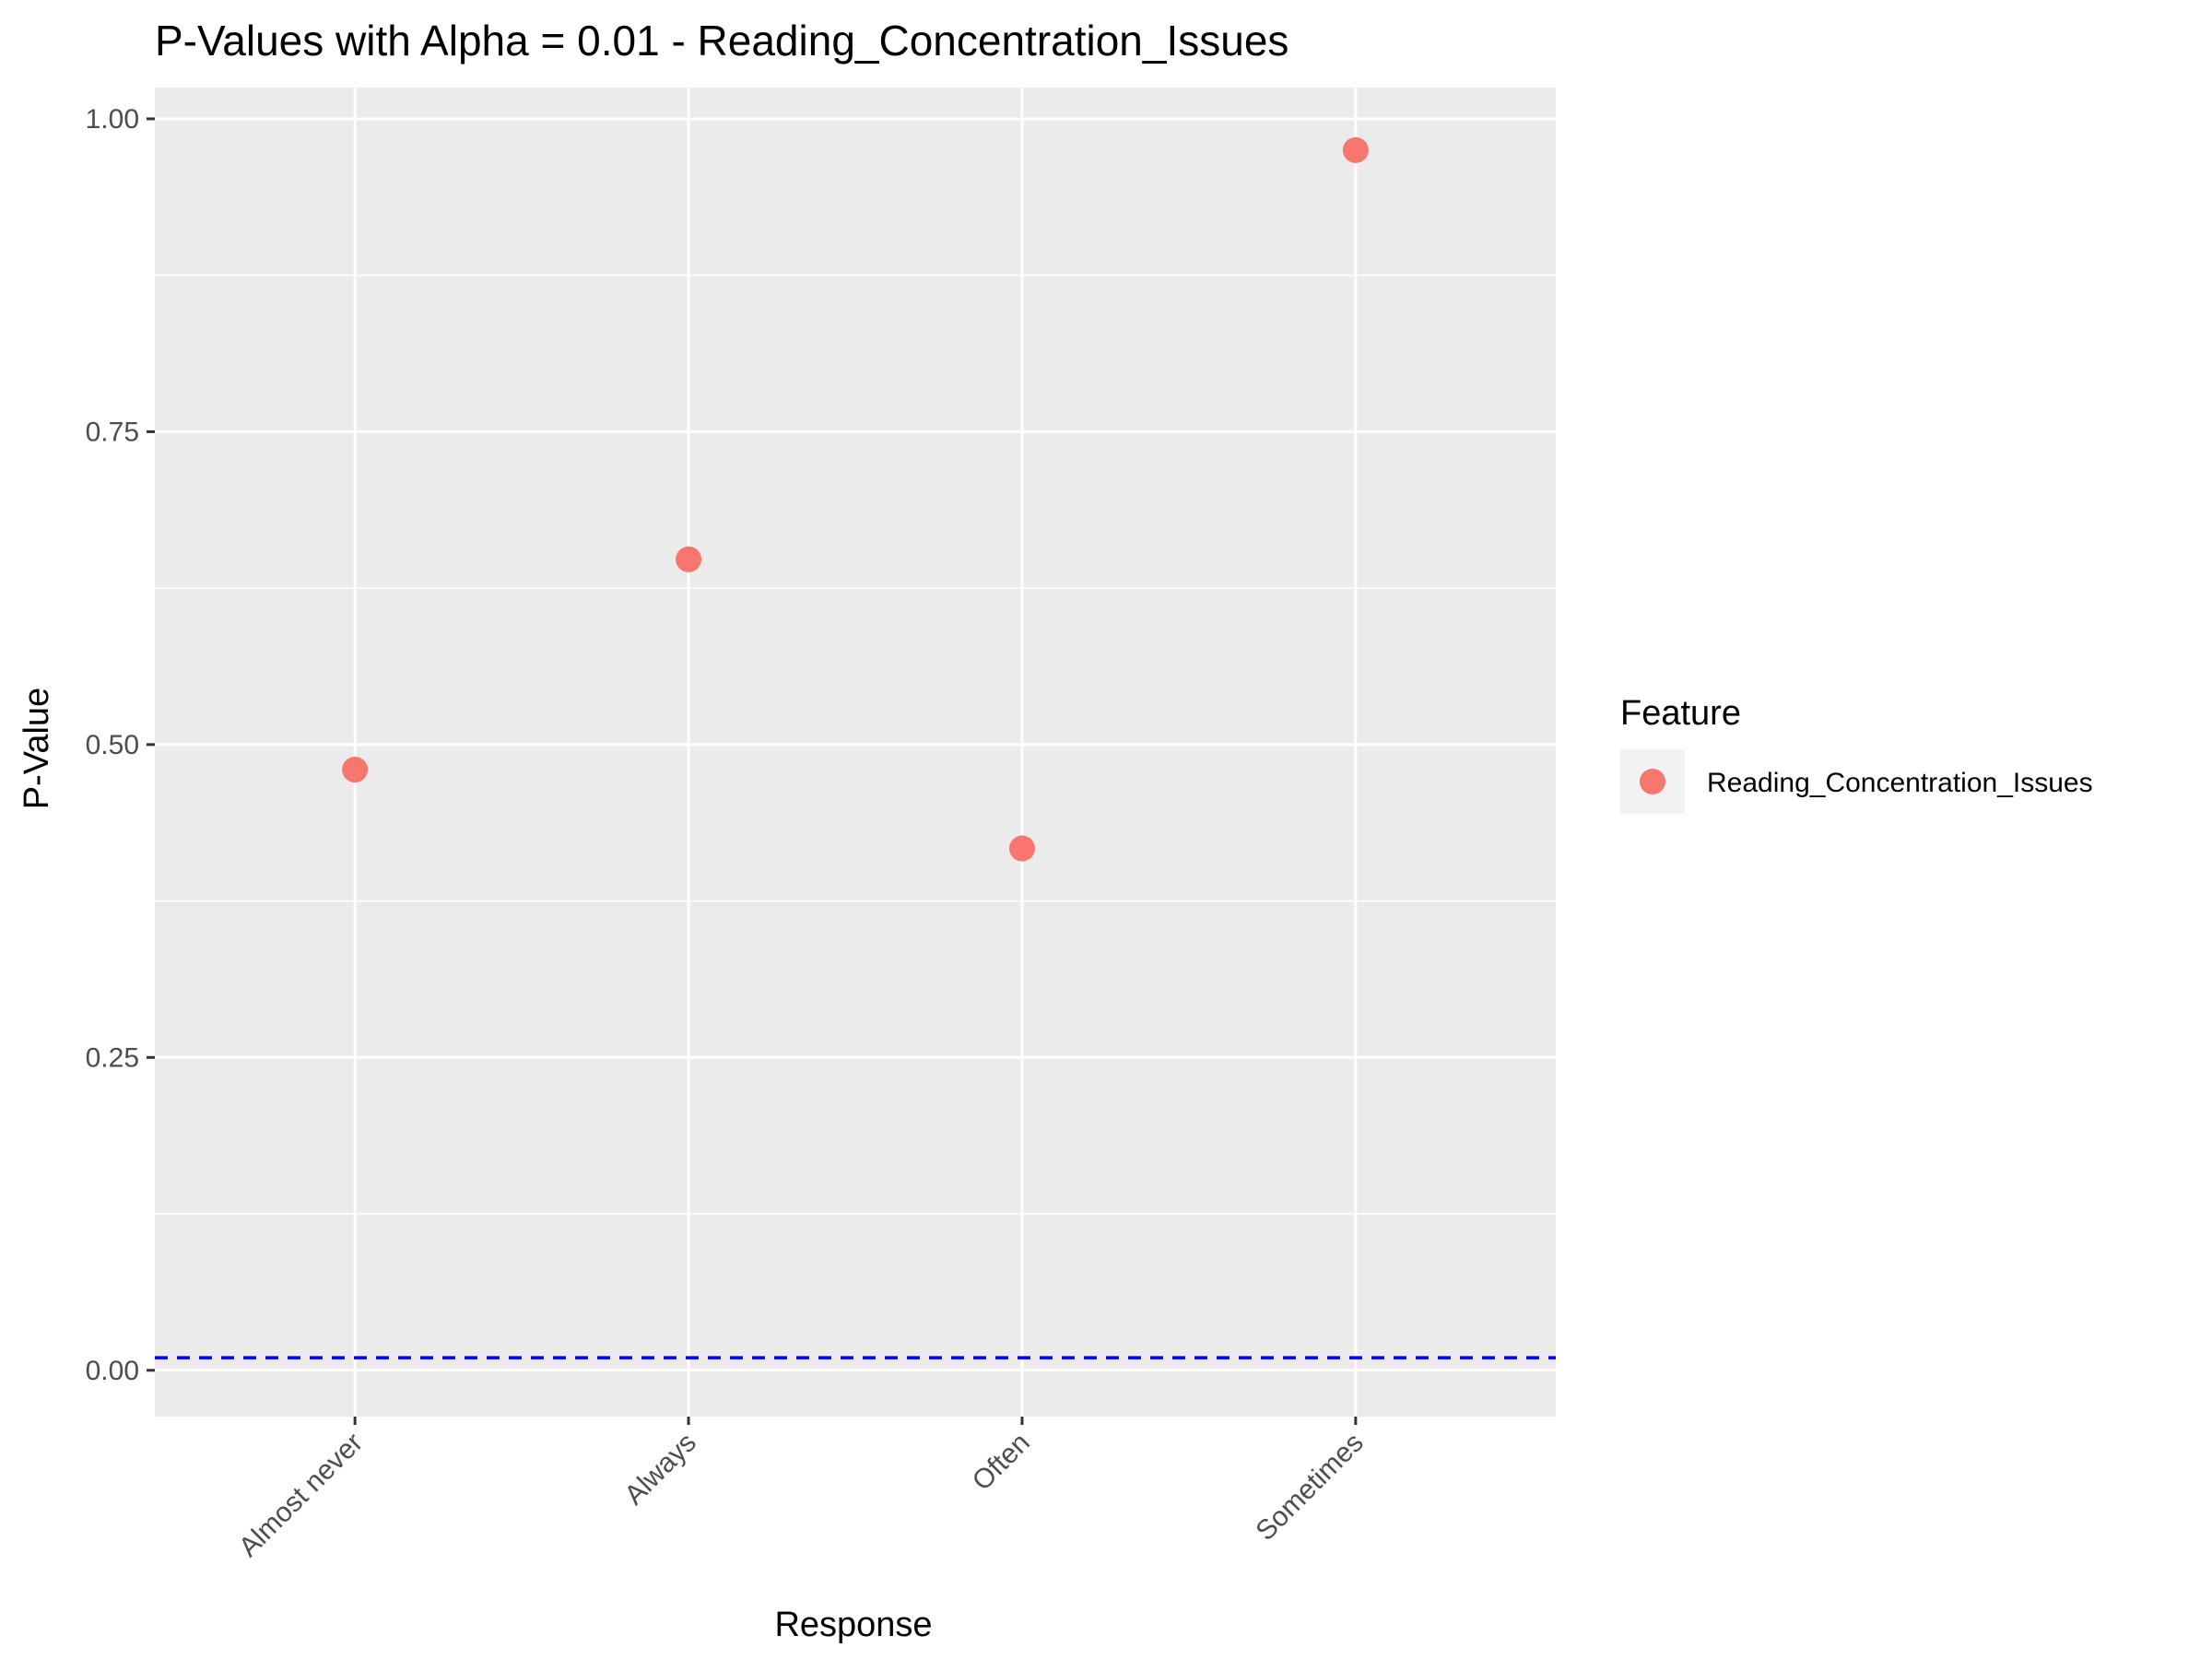  I want to click on y-tick-label: 1.00, so click(112, 119).